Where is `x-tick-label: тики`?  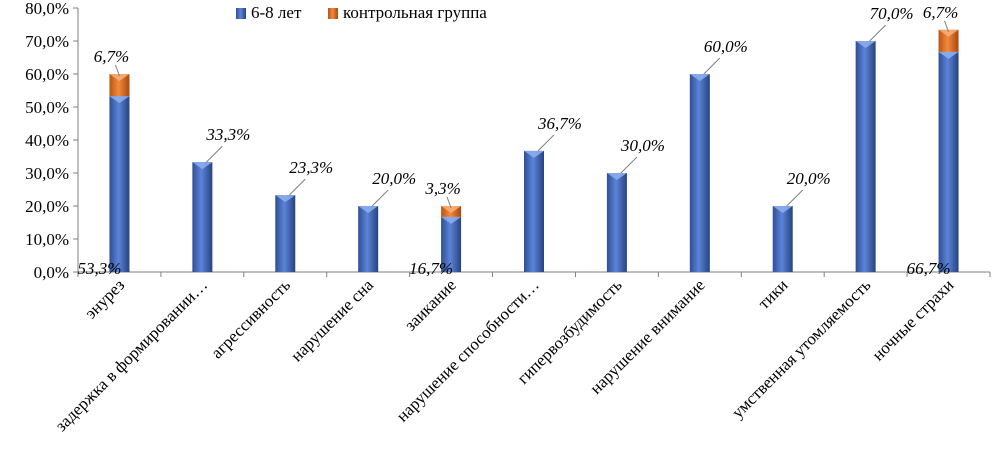 x-tick-label: тики is located at coordinates (772, 293).